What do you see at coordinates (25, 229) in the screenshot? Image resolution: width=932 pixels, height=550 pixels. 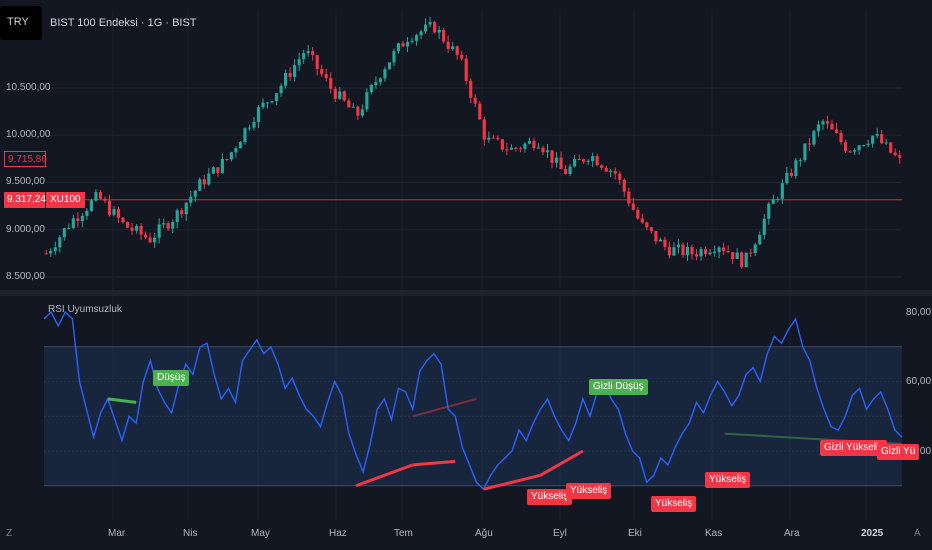 I see `price-axis-label: 9.000,00` at bounding box center [25, 229].